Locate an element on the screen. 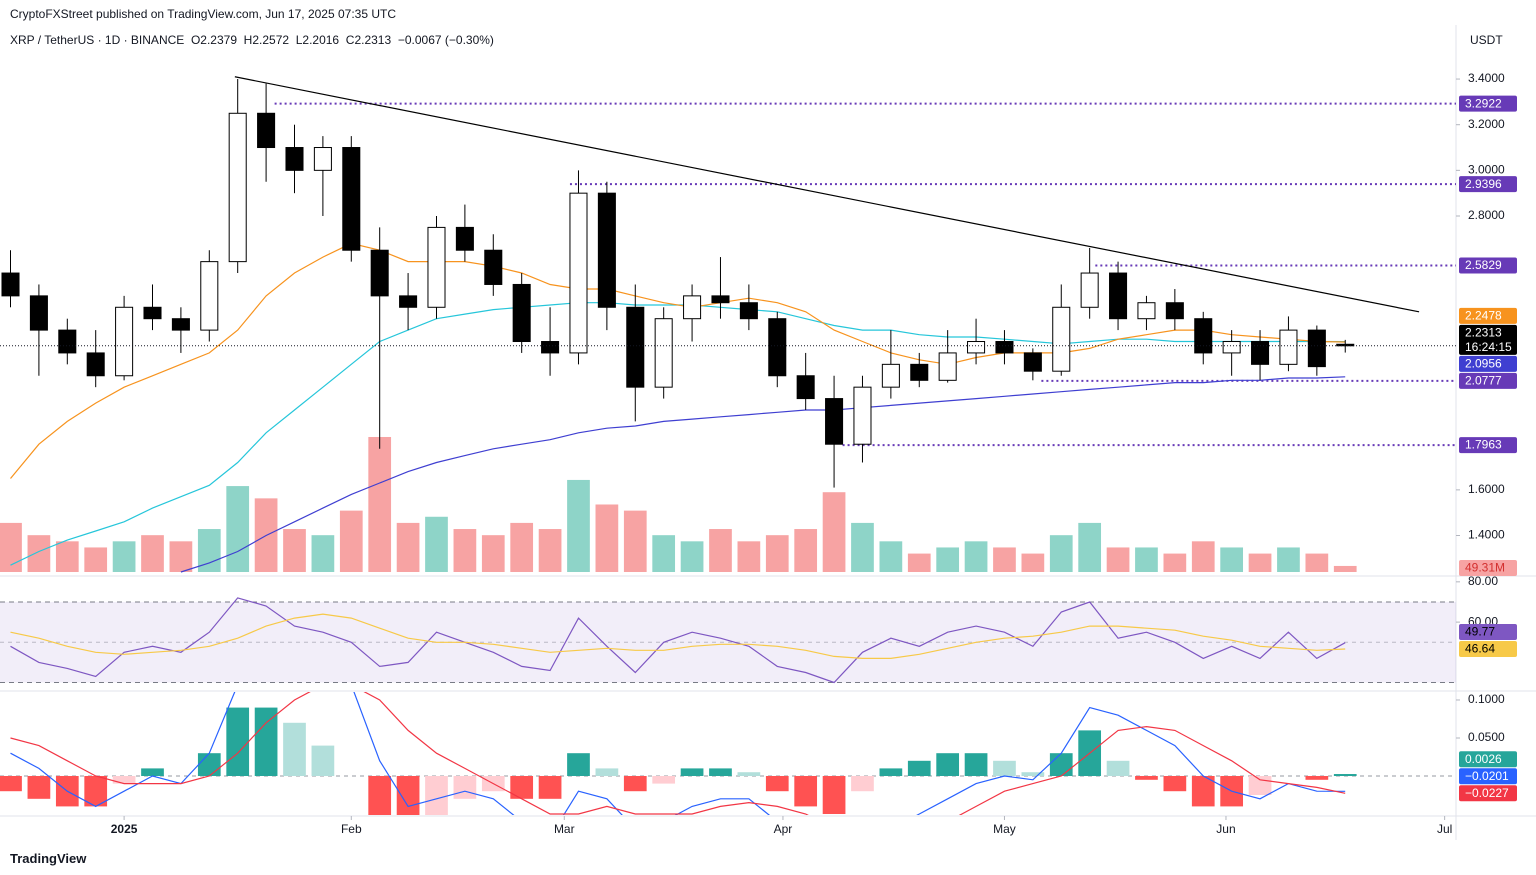 This screenshot has width=1536, height=875. price-label: 2.0956 is located at coordinates (1483, 364).